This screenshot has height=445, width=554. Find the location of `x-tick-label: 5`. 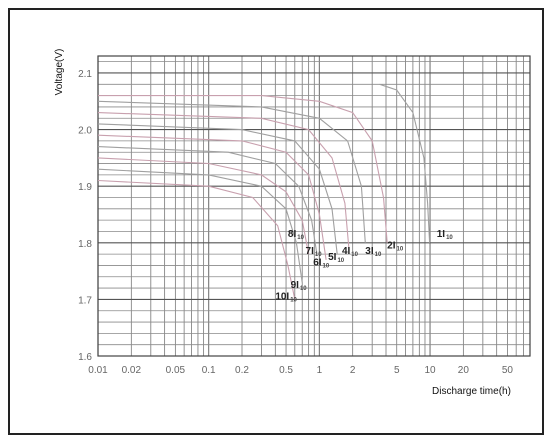

x-tick-label: 5 is located at coordinates (397, 370).